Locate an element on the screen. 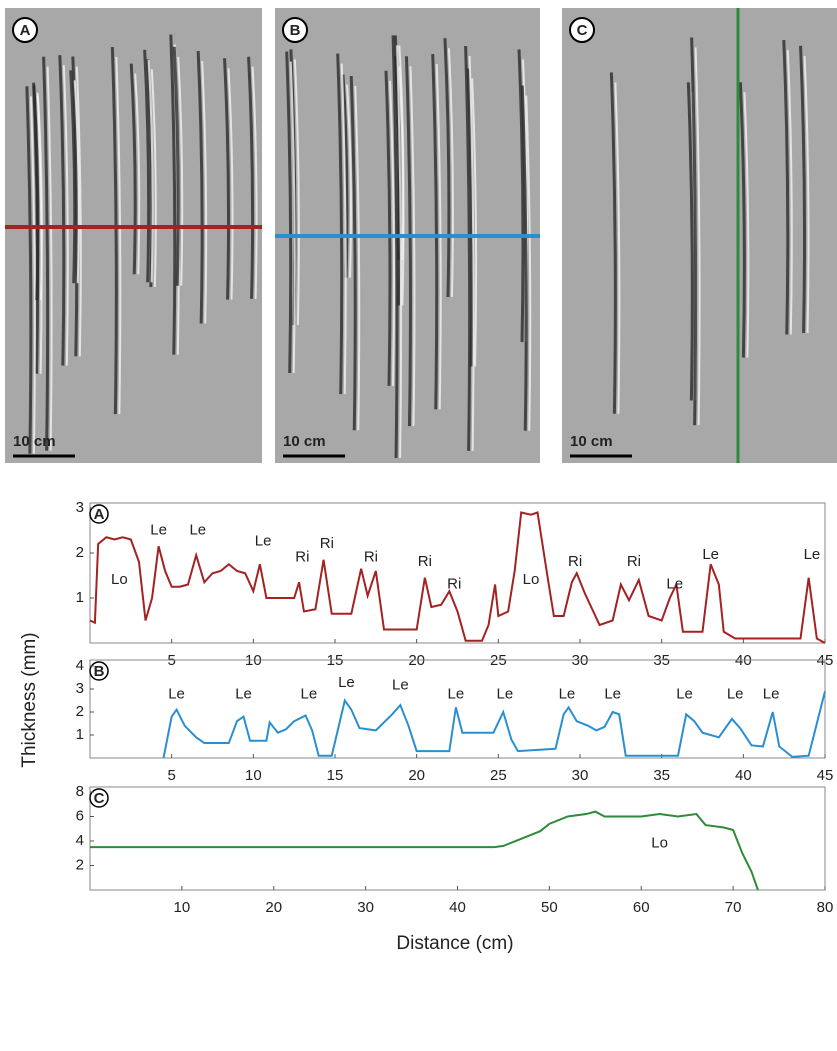 Image resolution: width=837 pixels, height=1051 pixels. chart-label: A is located at coordinates (99, 514).